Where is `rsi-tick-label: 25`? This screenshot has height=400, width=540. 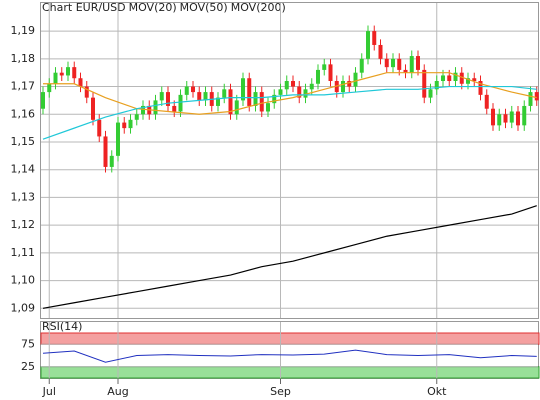
rsi-tick-label: 25 is located at coordinates (28, 366).